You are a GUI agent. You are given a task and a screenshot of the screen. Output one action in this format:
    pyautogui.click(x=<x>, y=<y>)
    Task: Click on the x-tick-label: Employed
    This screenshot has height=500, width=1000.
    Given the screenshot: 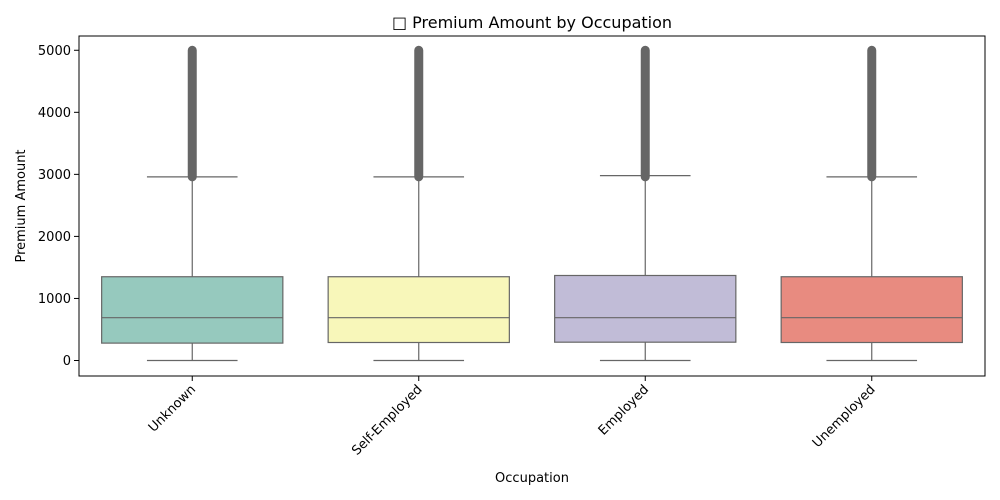 What is the action you would take?
    pyautogui.click(x=624, y=410)
    